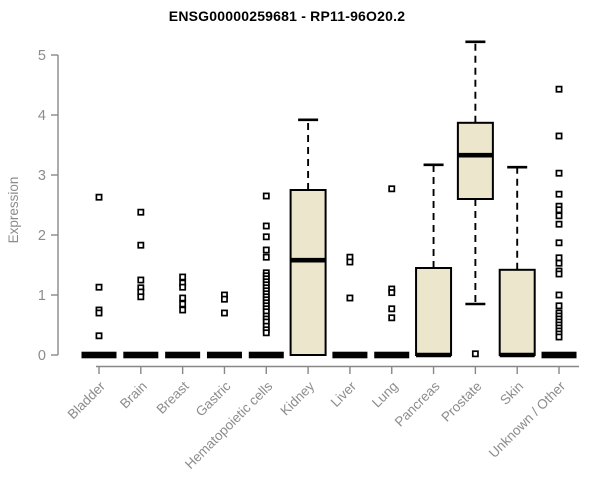 The width and height of the screenshot is (600, 500). Describe the element at coordinates (461, 402) in the screenshot. I see `x-category-label: Prostate` at that location.